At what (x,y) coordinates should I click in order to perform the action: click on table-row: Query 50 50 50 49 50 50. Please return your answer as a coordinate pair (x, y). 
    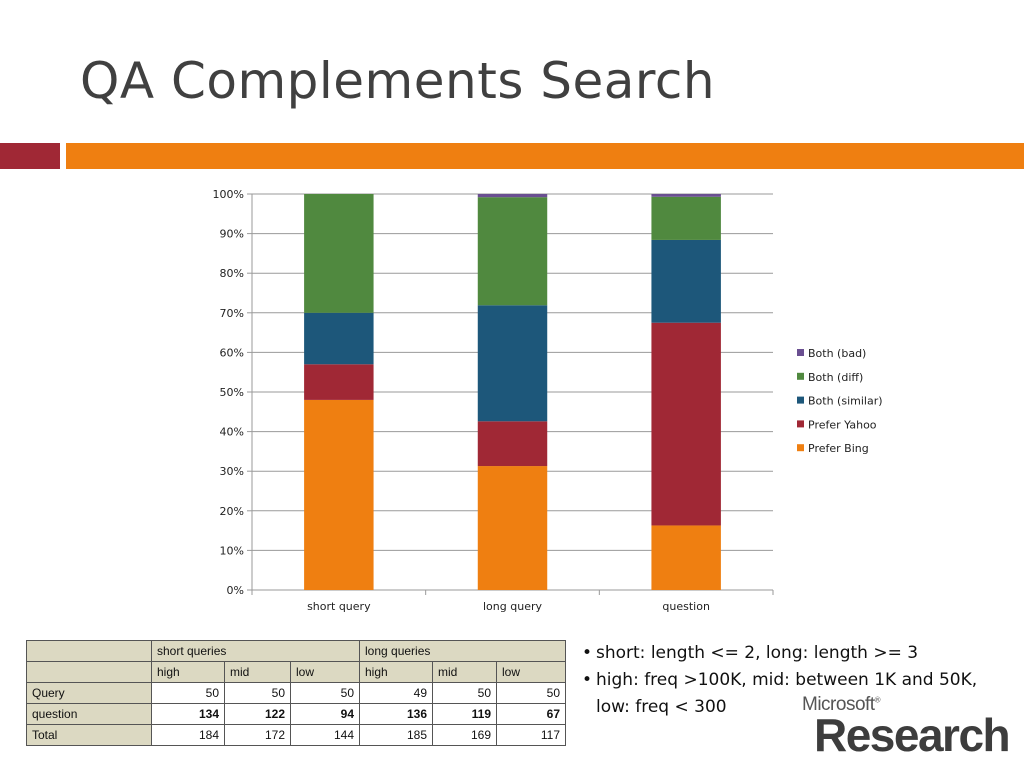
    Looking at the image, I should click on (296, 693).